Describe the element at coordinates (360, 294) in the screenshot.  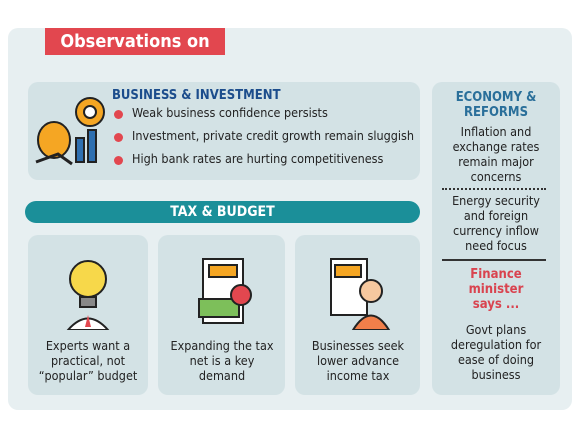
I see `person-icon` at that location.